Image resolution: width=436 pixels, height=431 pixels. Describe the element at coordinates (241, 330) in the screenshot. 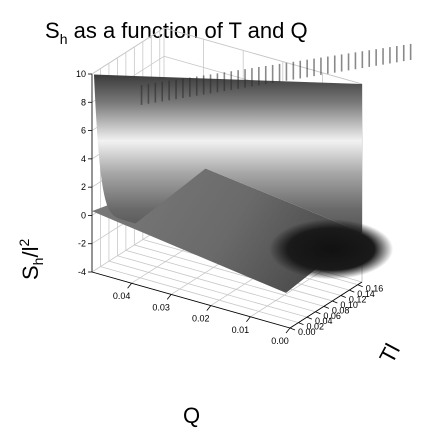

I see `q-tick-label: 0.01` at that location.